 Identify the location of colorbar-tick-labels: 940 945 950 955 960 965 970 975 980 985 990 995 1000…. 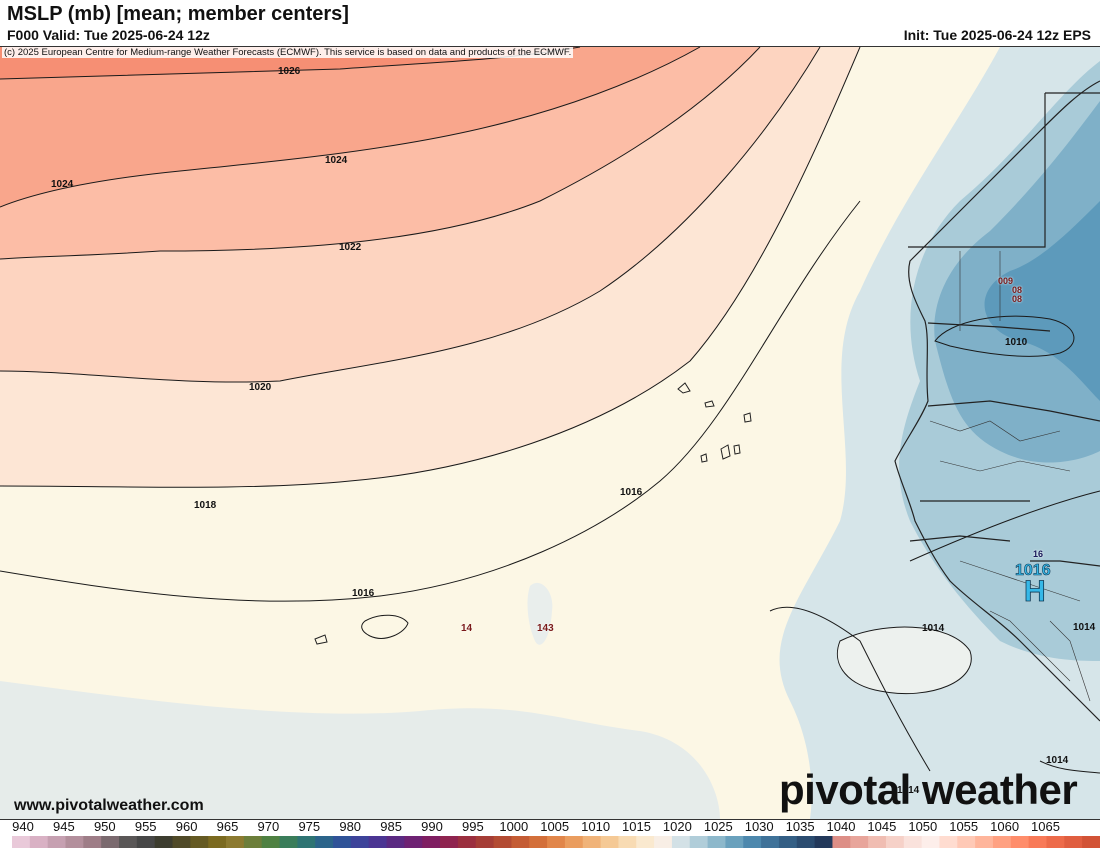
(550, 827).